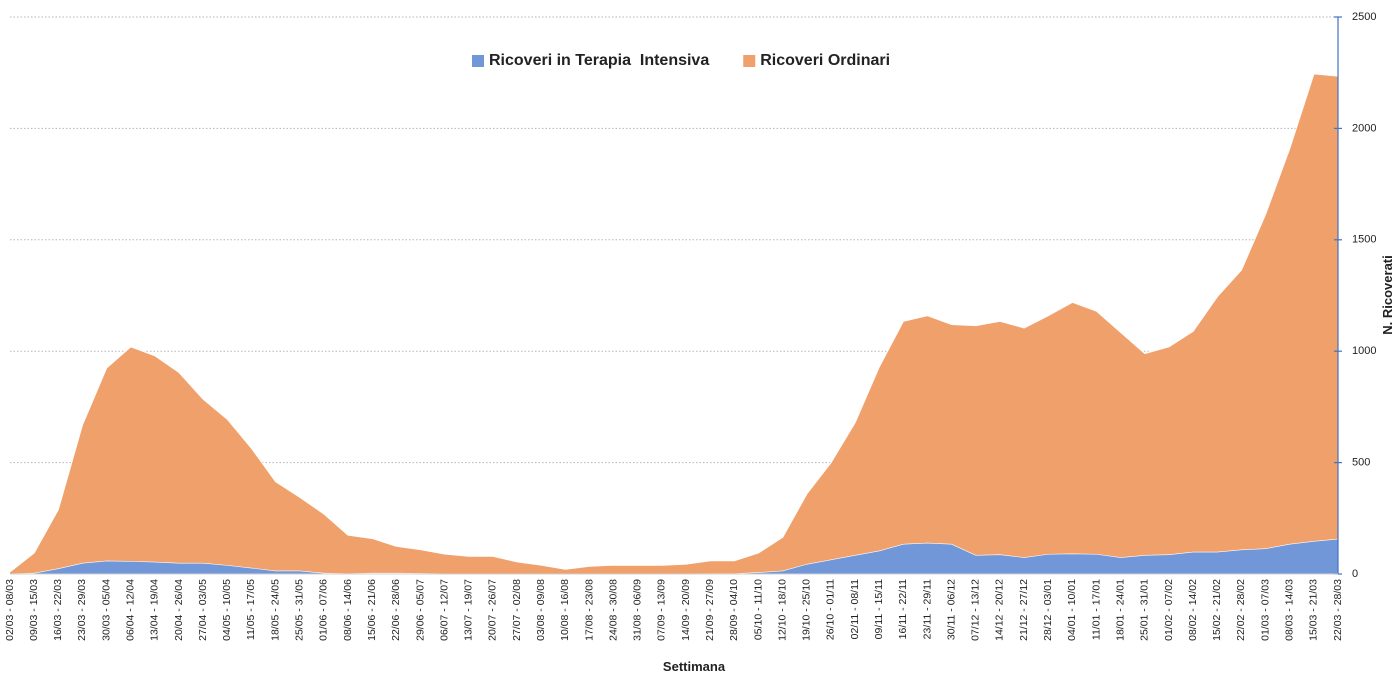 The height and width of the screenshot is (677, 1398). Describe the element at coordinates (1289, 610) in the screenshot. I see `x-tick-label: 08/03 - 14/03` at that location.